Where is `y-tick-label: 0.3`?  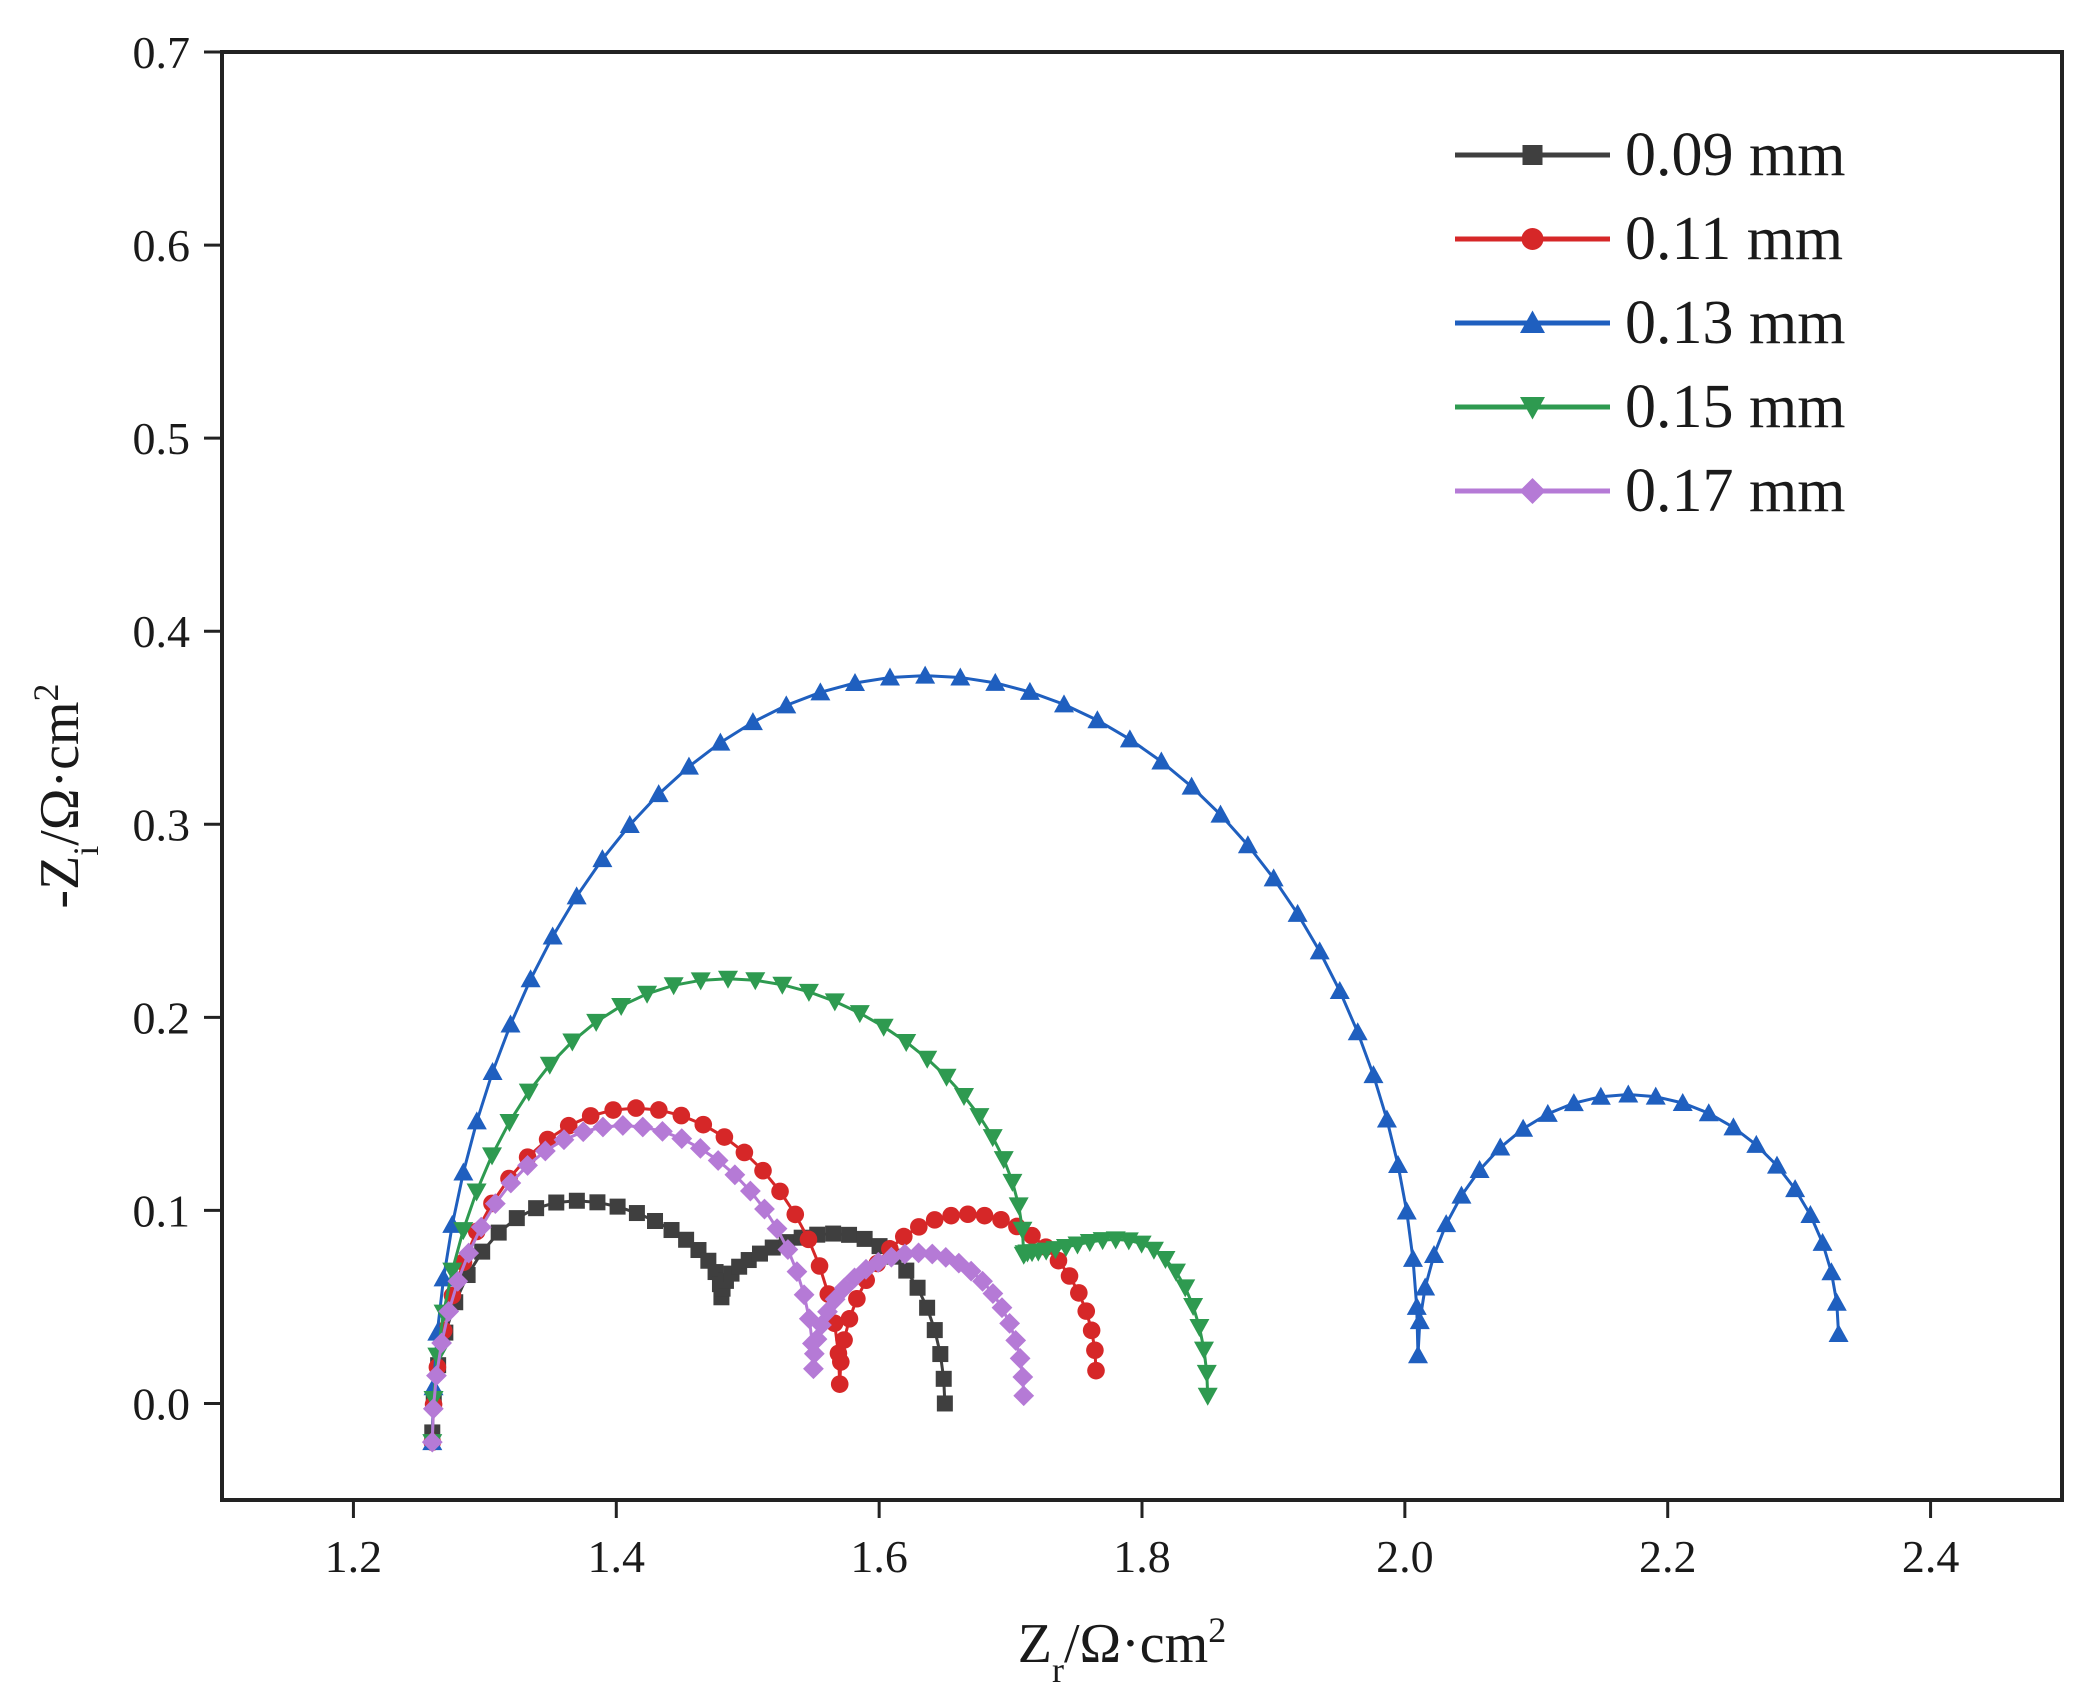
y-tick-label: 0.3 is located at coordinates (162, 824).